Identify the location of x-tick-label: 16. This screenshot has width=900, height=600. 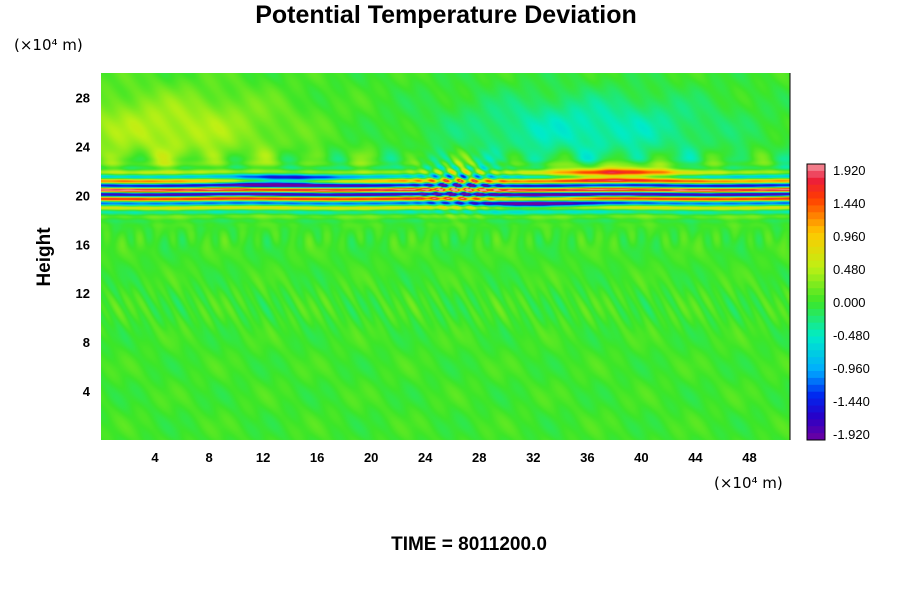
(317, 457).